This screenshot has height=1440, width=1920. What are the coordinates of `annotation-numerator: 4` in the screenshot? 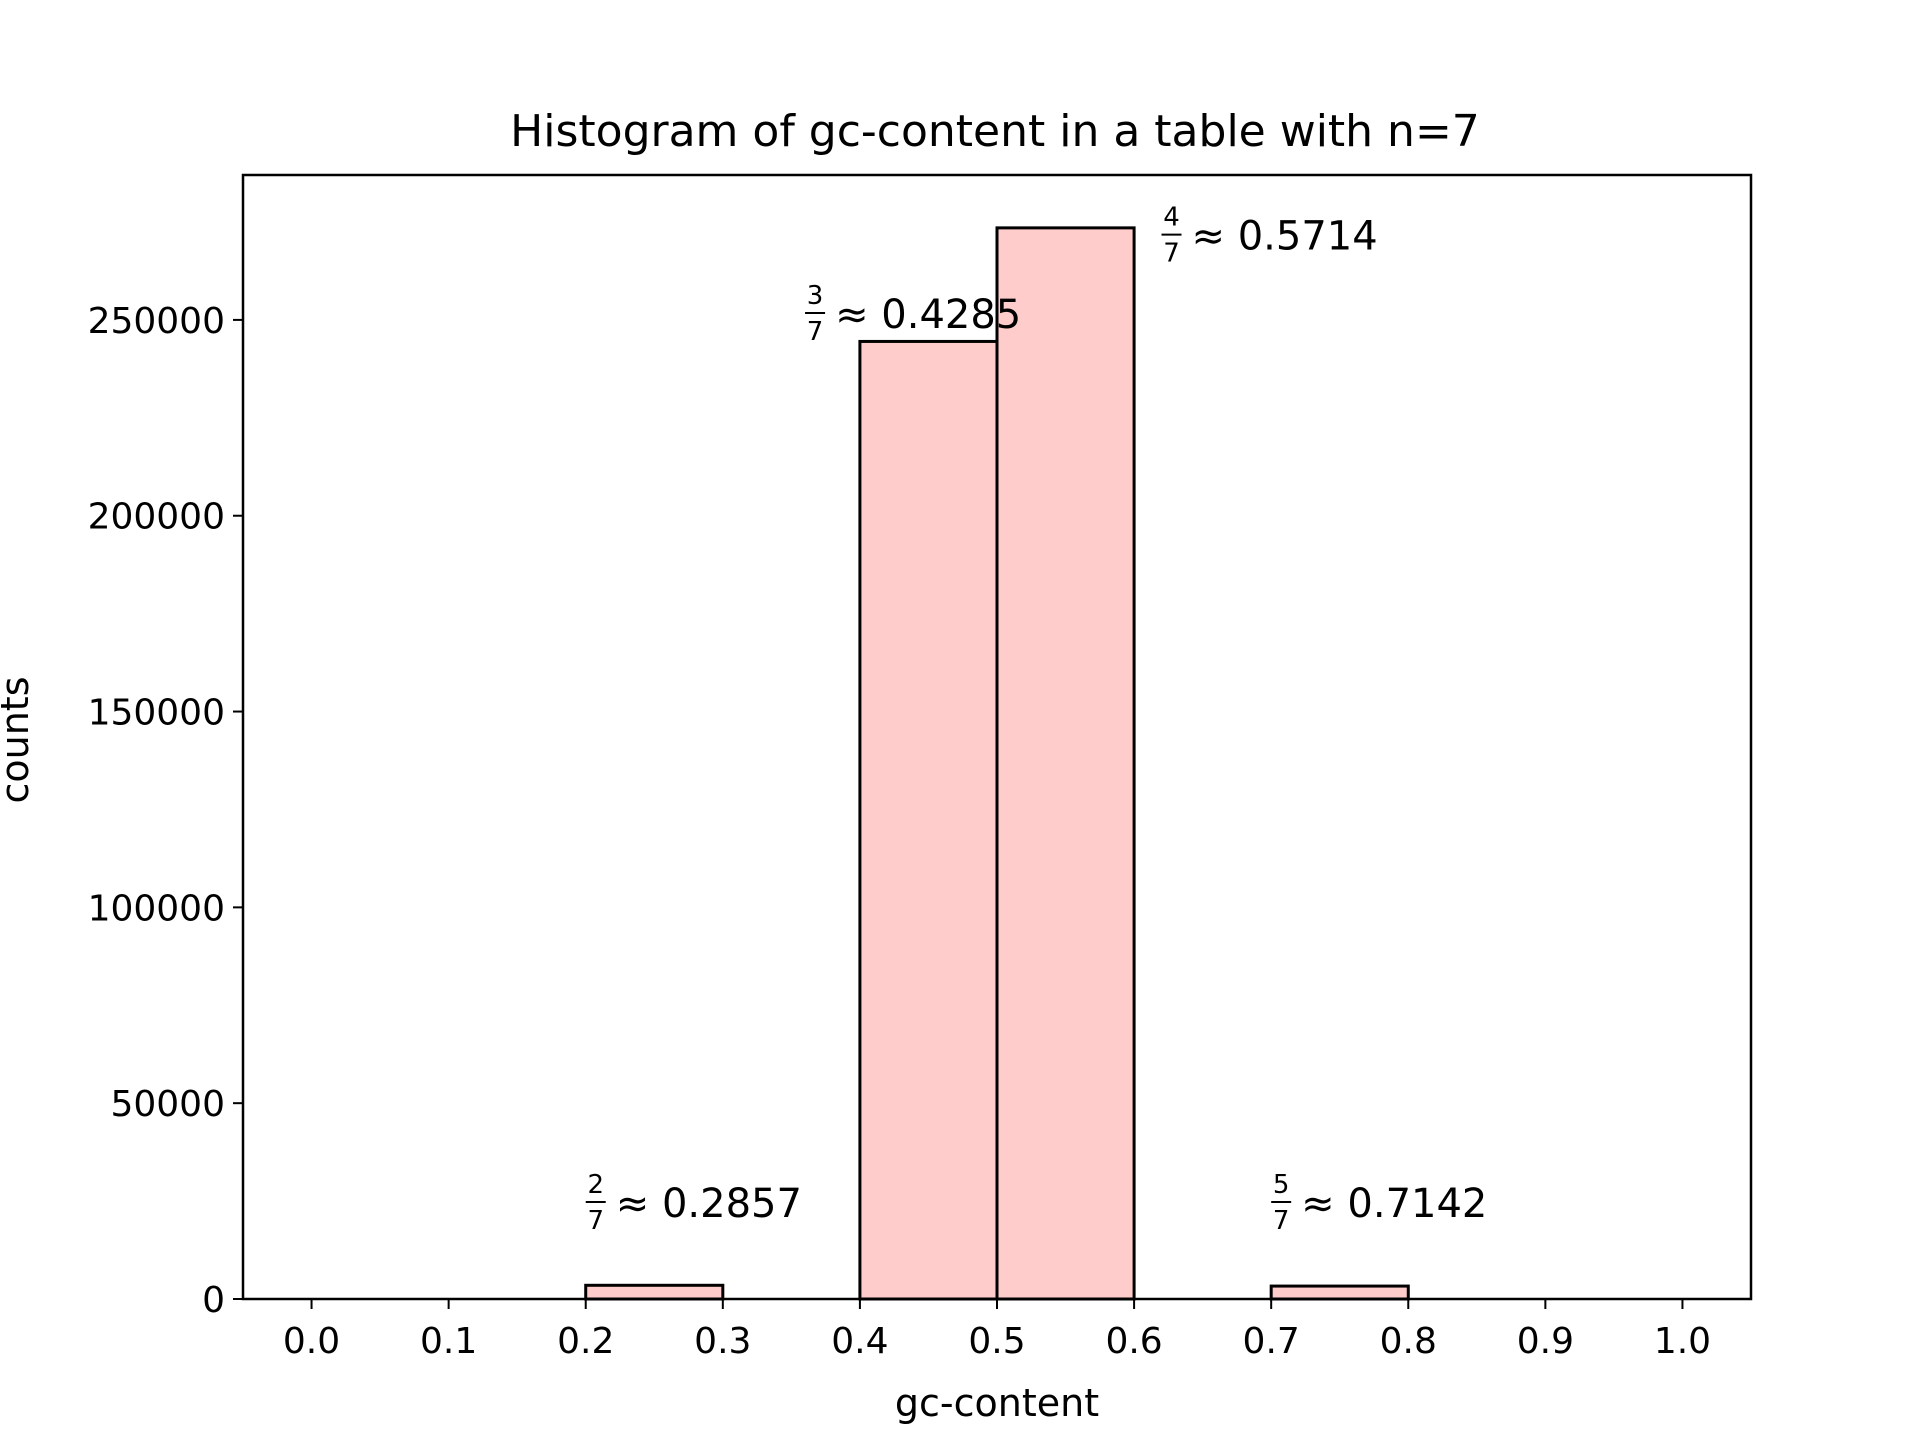 It's located at (1171, 218).